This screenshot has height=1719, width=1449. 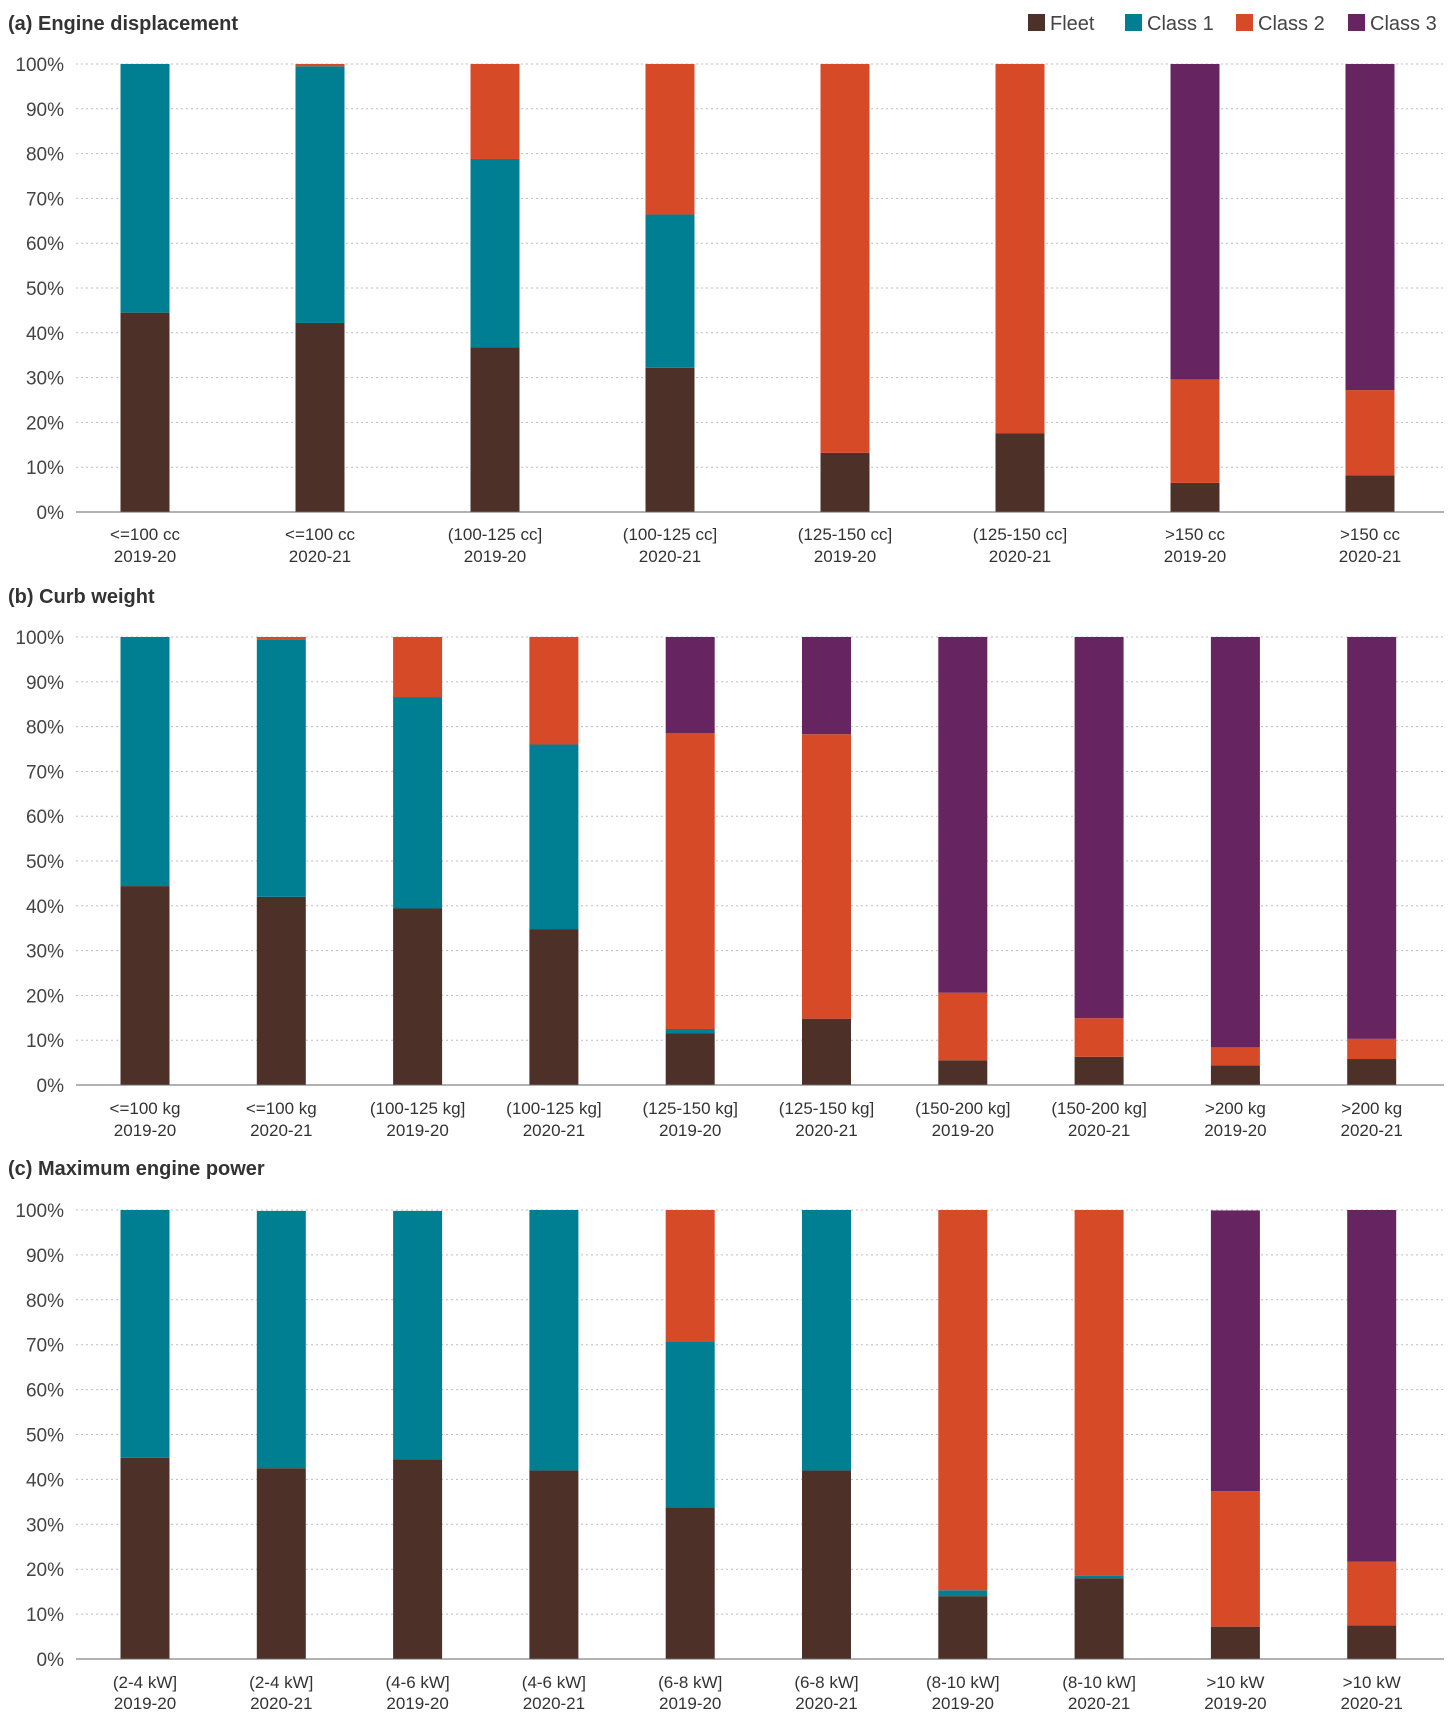 What do you see at coordinates (1098, 1108) in the screenshot?
I see `x-tick-label: (150-200 kg]` at bounding box center [1098, 1108].